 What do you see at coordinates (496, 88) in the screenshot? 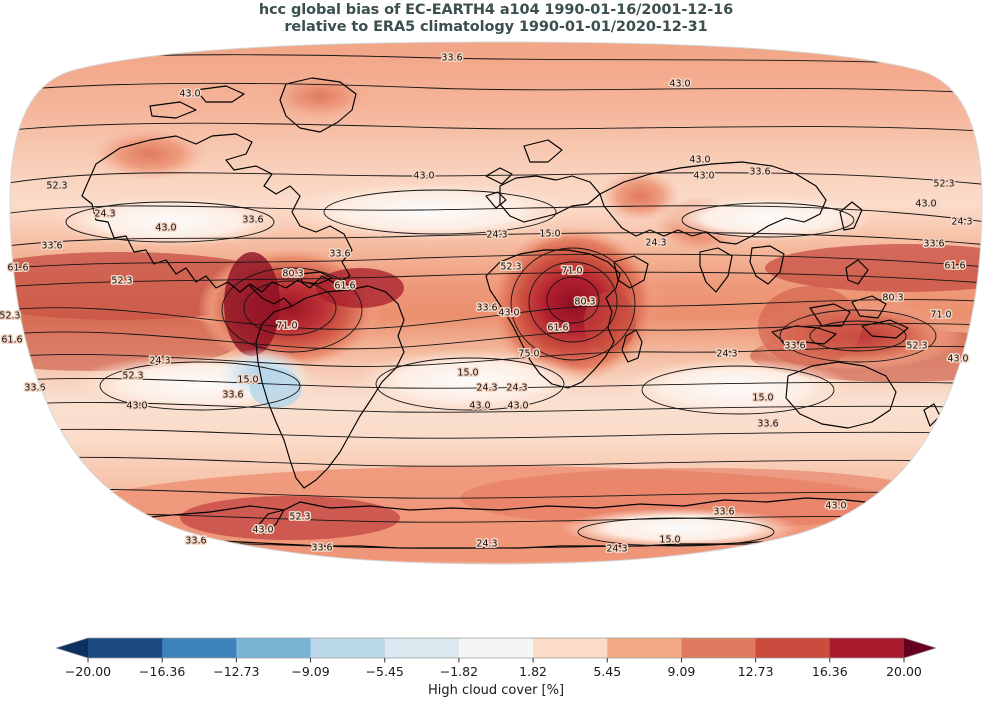
I see `contour-line-430-n` at bounding box center [496, 88].